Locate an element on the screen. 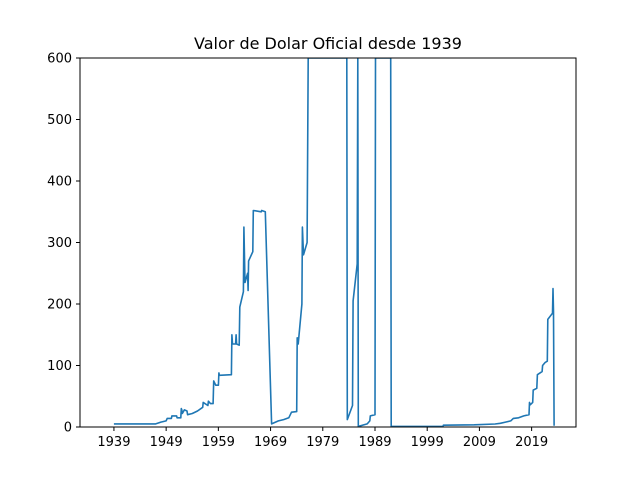  y-axis: 0 100 200 300 400 500 600 is located at coordinates (63, 244).